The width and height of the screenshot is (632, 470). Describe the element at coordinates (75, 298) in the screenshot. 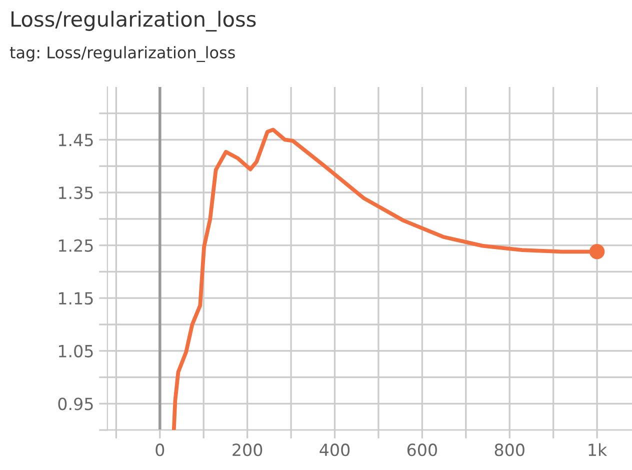

I see `y-tick-label: 1.15` at that location.